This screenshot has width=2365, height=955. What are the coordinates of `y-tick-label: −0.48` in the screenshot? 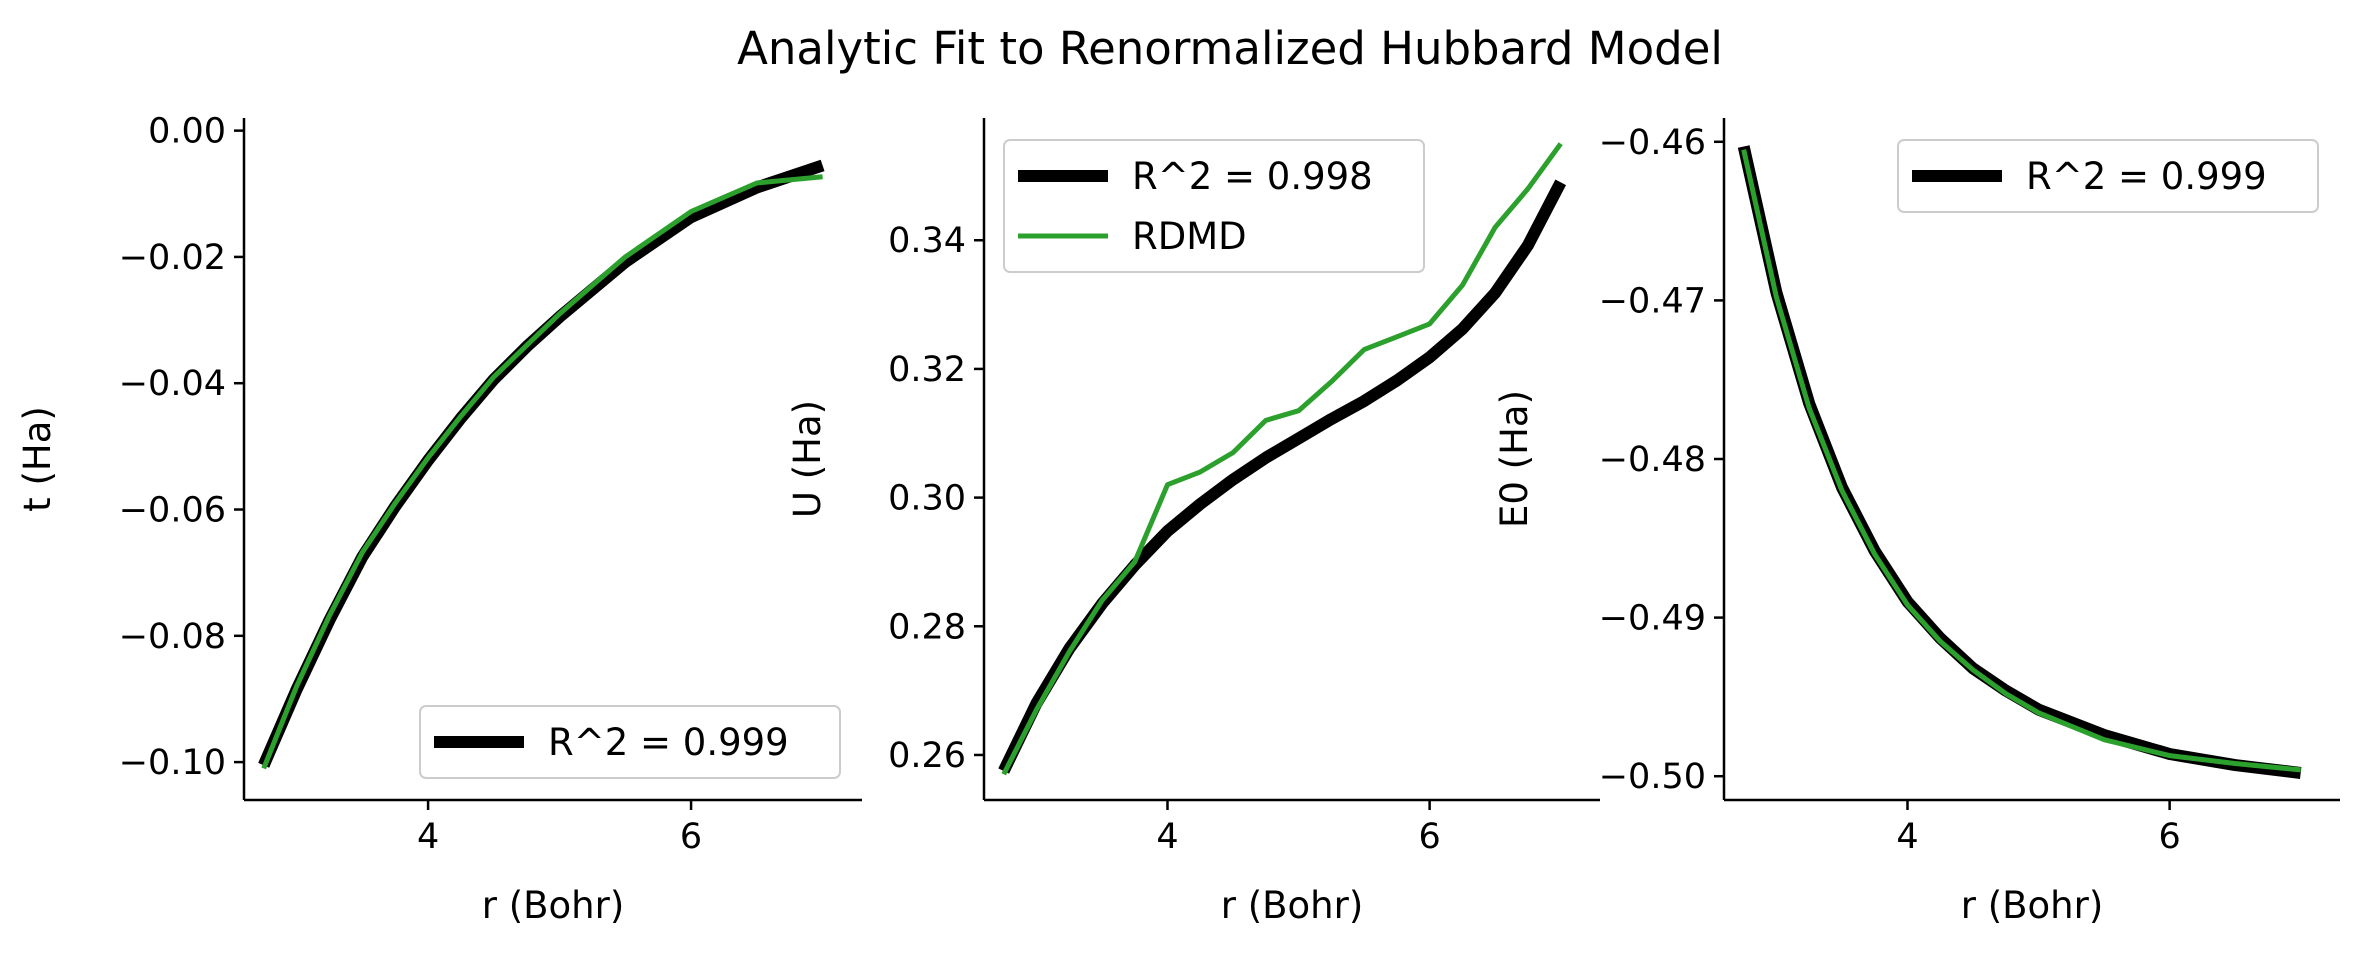 It's located at (1652, 460).